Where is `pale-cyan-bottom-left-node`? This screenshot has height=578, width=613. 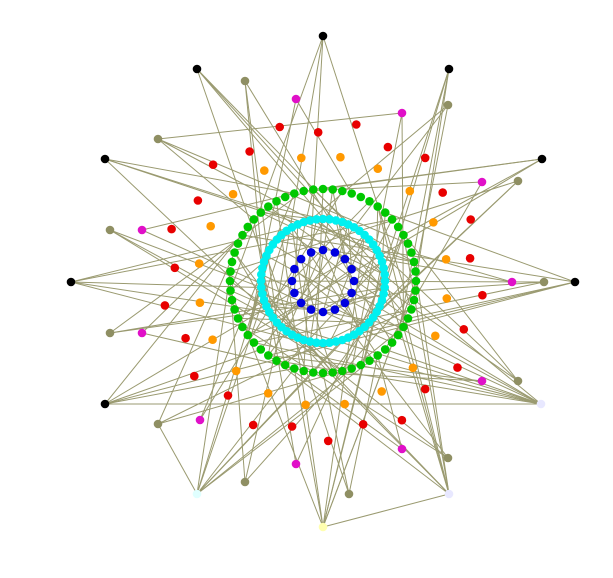
pale-cyan-bottom-left-node is located at coordinates (197, 494).